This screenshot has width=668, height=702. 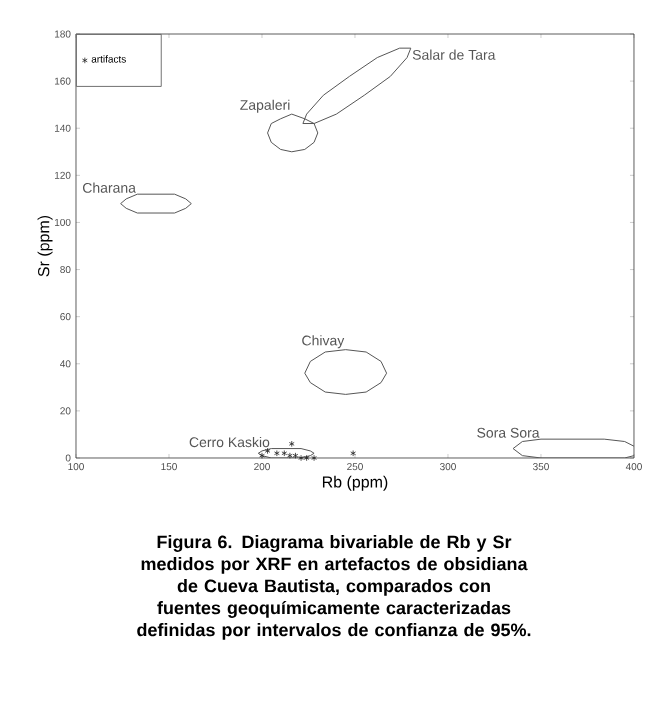 What do you see at coordinates (355, 483) in the screenshot?
I see `x-axis-title: Rb (ppm)` at bounding box center [355, 483].